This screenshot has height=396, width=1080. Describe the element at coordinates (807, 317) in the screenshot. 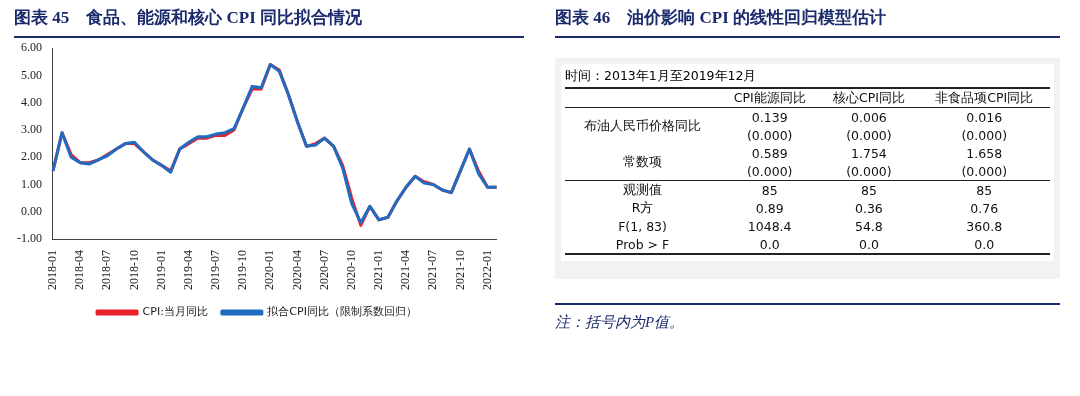

I see `text: 注：括号内为P值。` at that location.